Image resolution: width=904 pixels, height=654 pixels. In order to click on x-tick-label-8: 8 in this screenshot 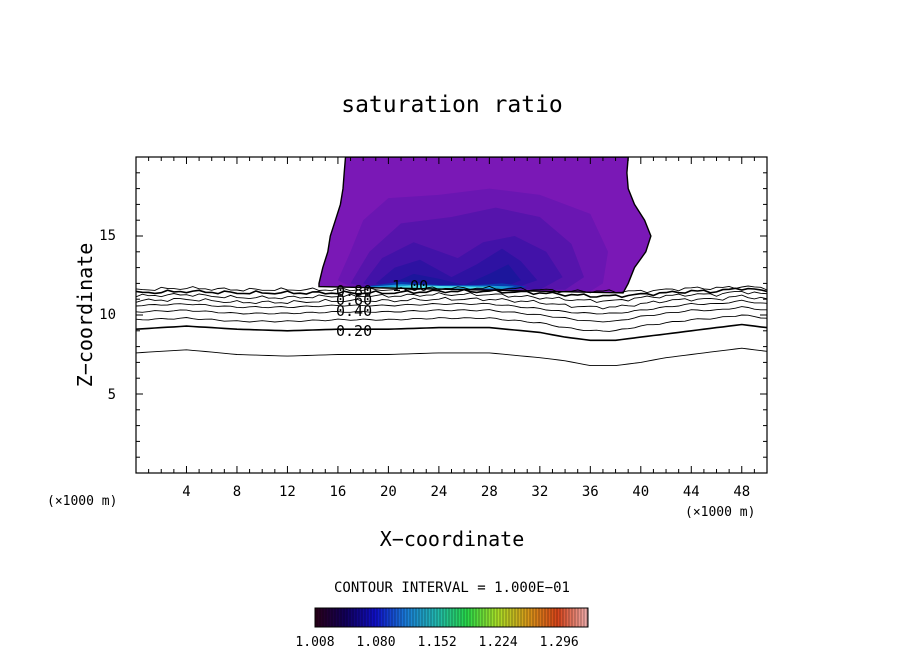, I will do `click(237, 492)`.